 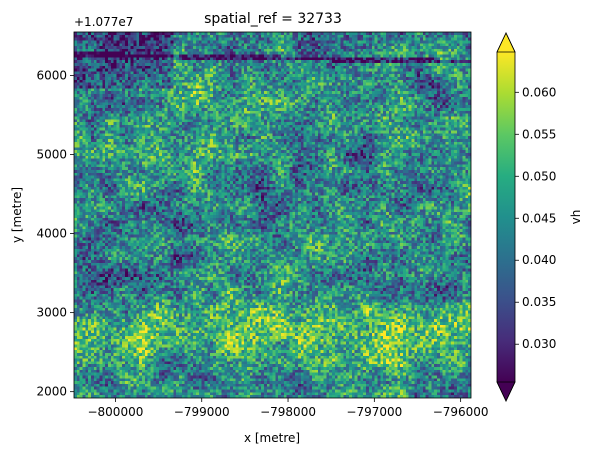 What do you see at coordinates (461, 412) in the screenshot?
I see `x-tick-label: −796000` at bounding box center [461, 412].